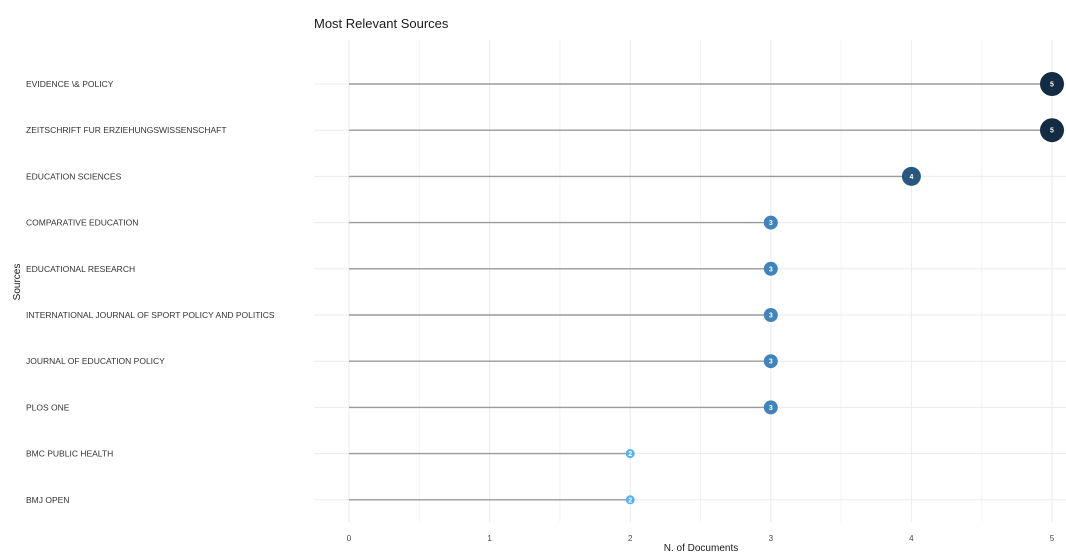  I want to click on x-tick-label: 1, so click(489, 538).